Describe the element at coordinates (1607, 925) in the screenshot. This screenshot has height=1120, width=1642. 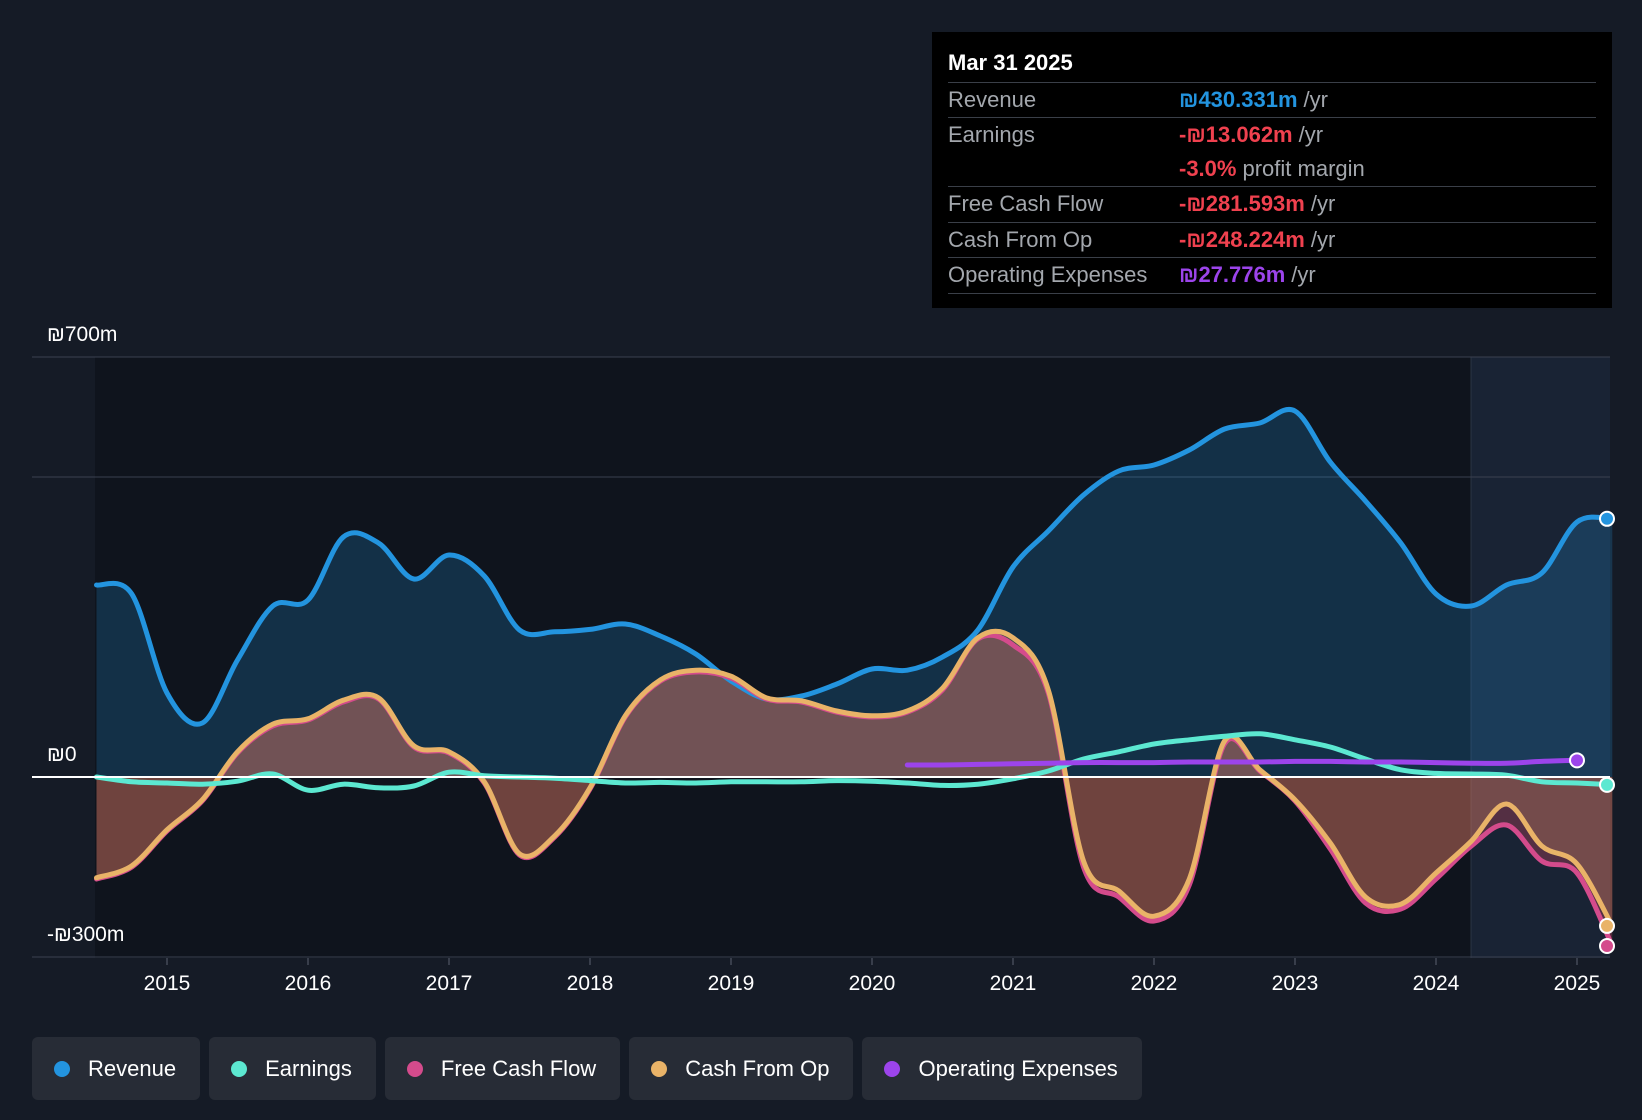
I see `cash-from-op-endpoint` at that location.